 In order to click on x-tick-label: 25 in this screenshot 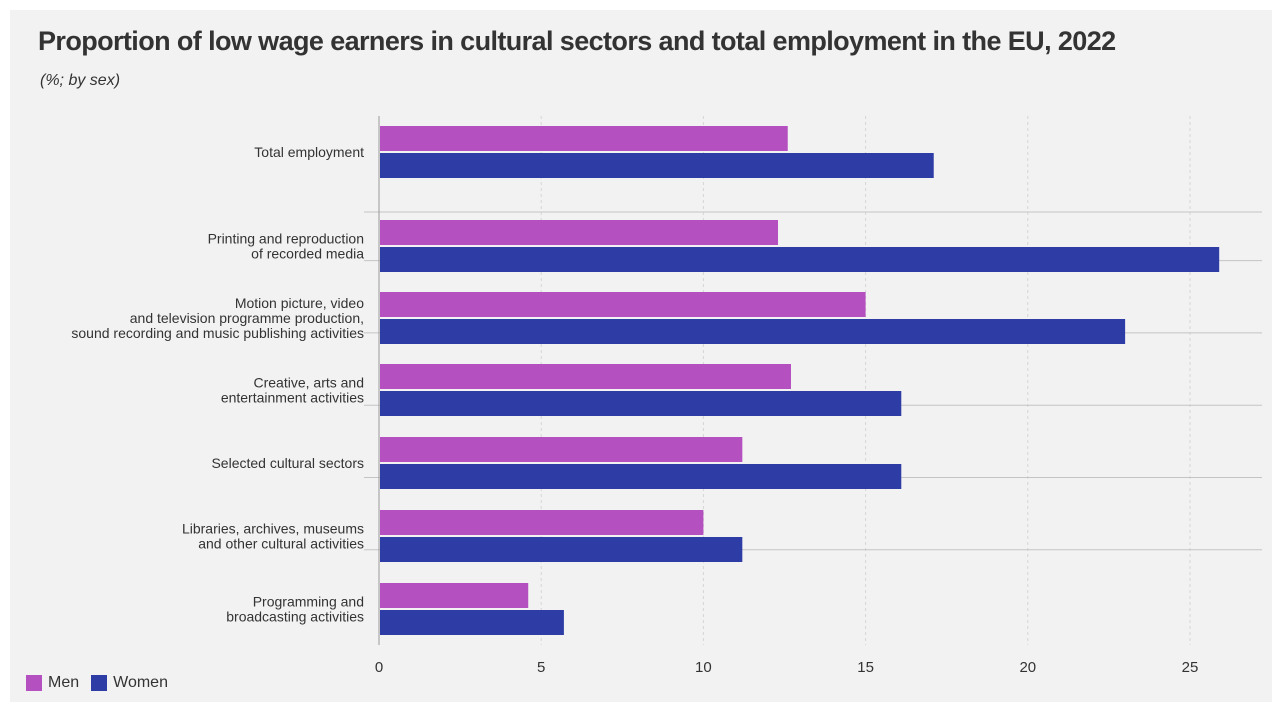, I will do `click(1190, 667)`.